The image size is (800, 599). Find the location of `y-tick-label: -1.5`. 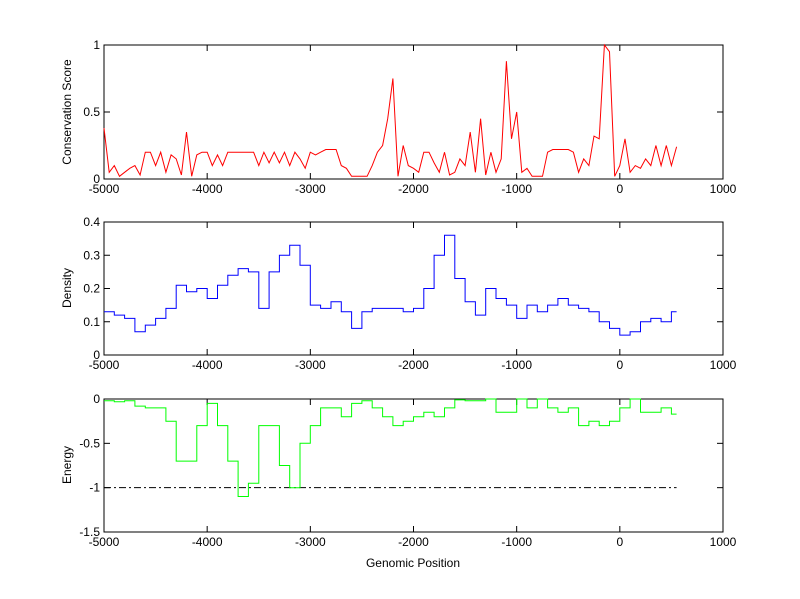

y-tick-label: -1.5 is located at coordinates (89, 532).